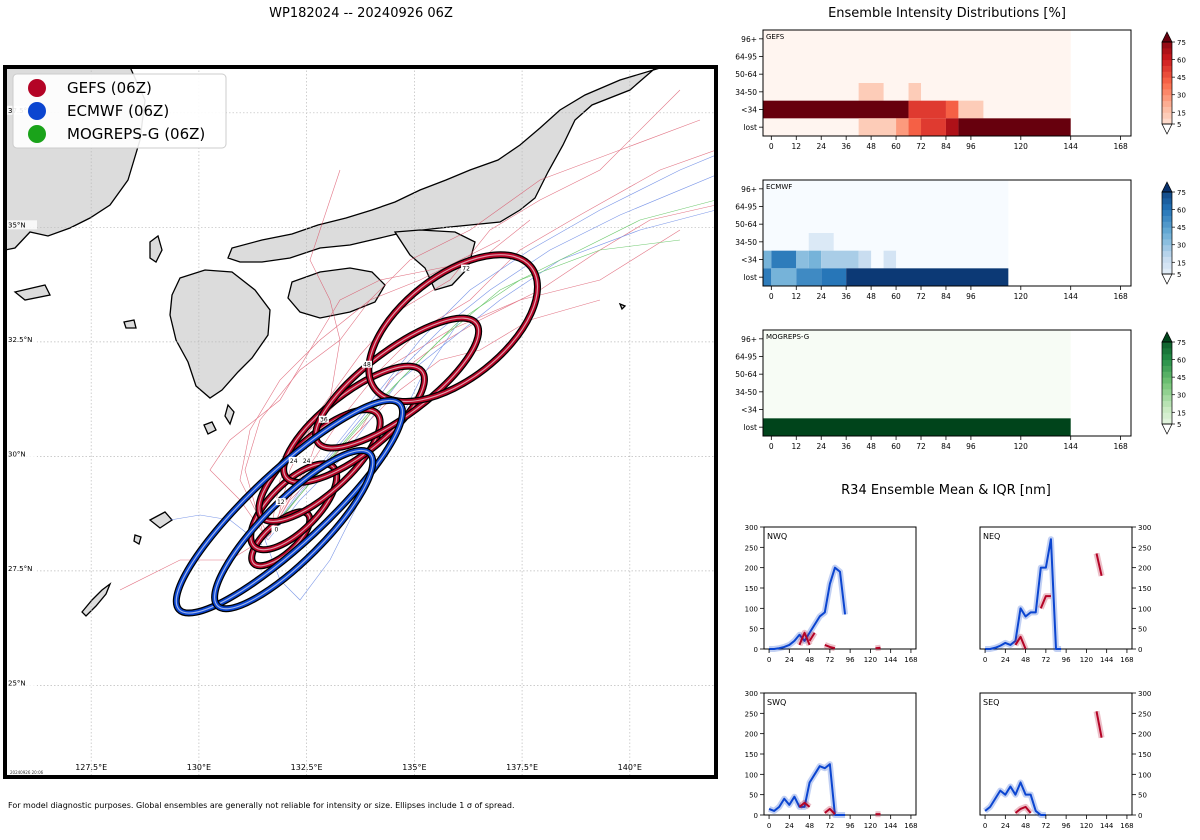 The height and width of the screenshot is (840, 1200). What do you see at coordinates (1181, 78) in the screenshot?
I see `colorbar-tick-label: 45` at bounding box center [1181, 78].